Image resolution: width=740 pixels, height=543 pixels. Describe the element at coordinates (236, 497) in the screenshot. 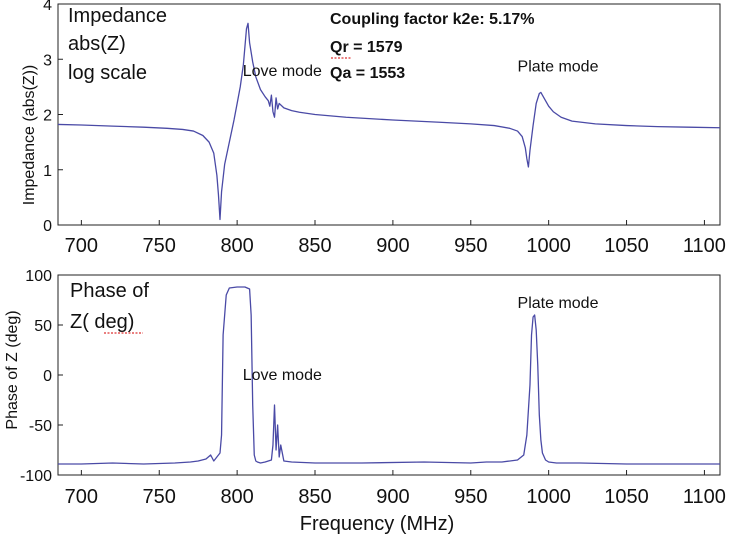

I see `phase-xtick-label: 800` at that location.